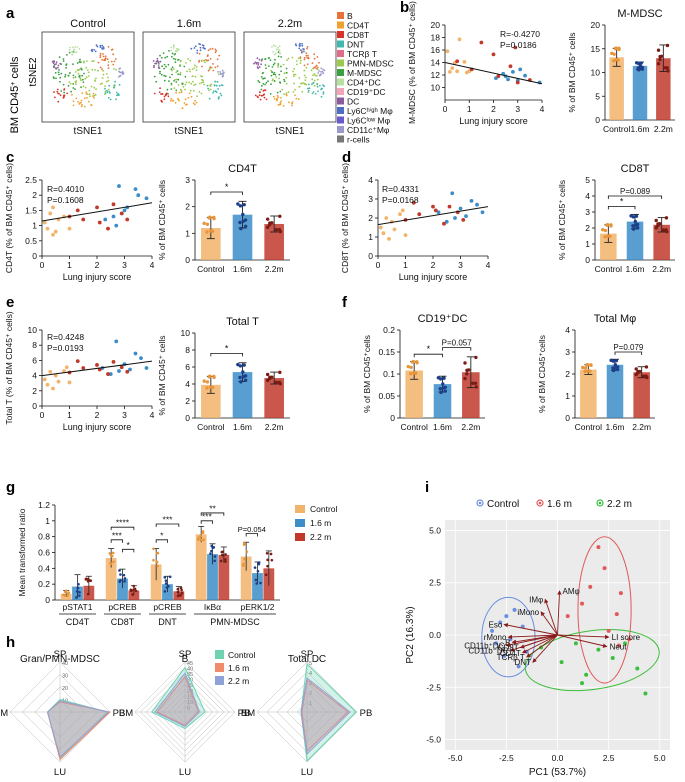 This screenshot has width=685, height=782. I want to click on radar-axis-label: BM, so click(126, 713).